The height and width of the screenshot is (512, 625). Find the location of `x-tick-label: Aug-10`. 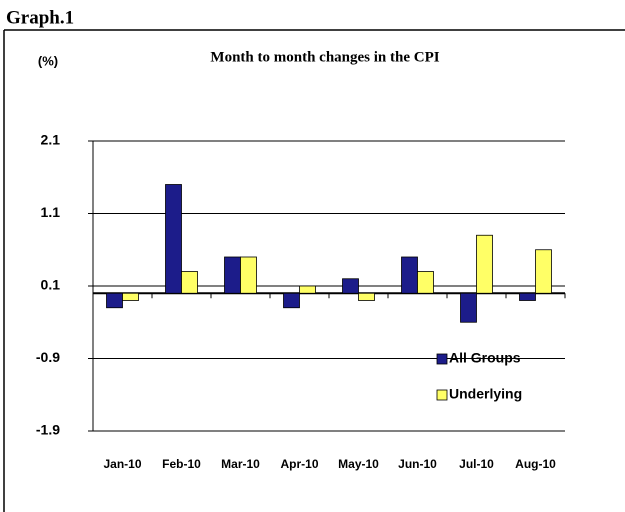

x-tick-label: Aug-10 is located at coordinates (535, 464).